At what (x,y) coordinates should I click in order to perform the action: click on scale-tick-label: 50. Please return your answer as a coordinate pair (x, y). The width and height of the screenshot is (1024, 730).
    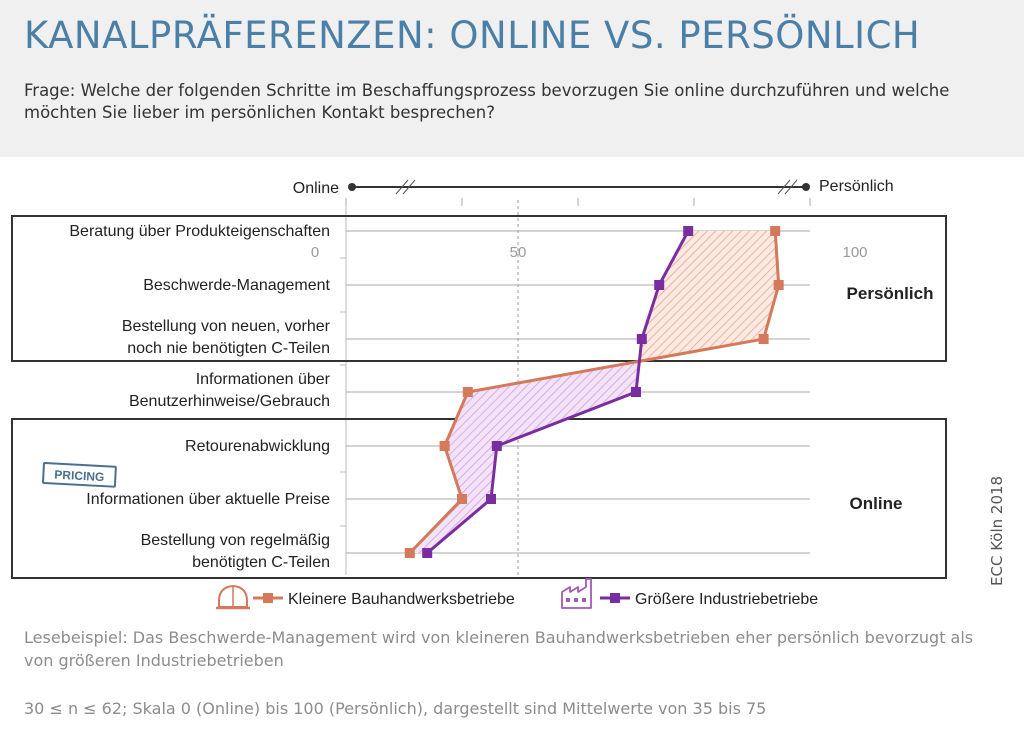
    Looking at the image, I should click on (518, 252).